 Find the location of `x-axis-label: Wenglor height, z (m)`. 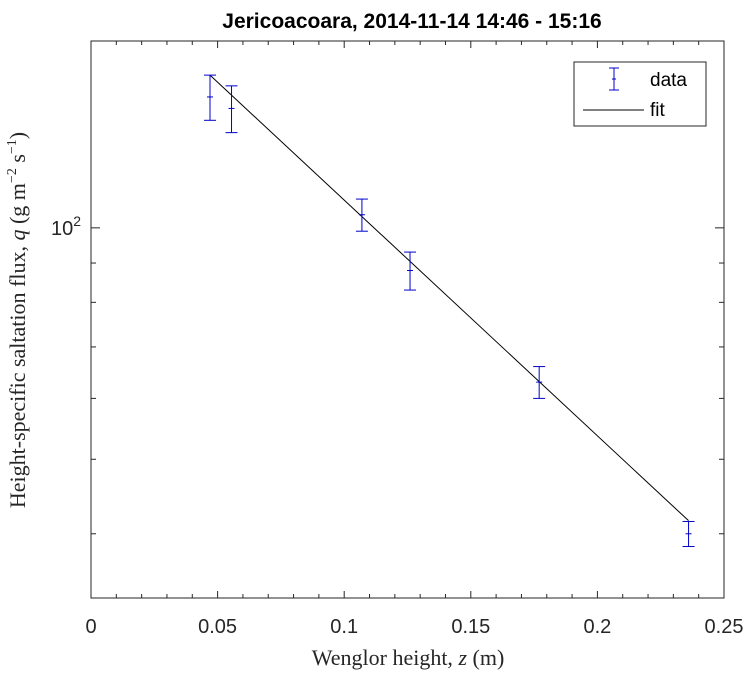

x-axis-label: Wenglor height, z (m) is located at coordinates (408, 657).